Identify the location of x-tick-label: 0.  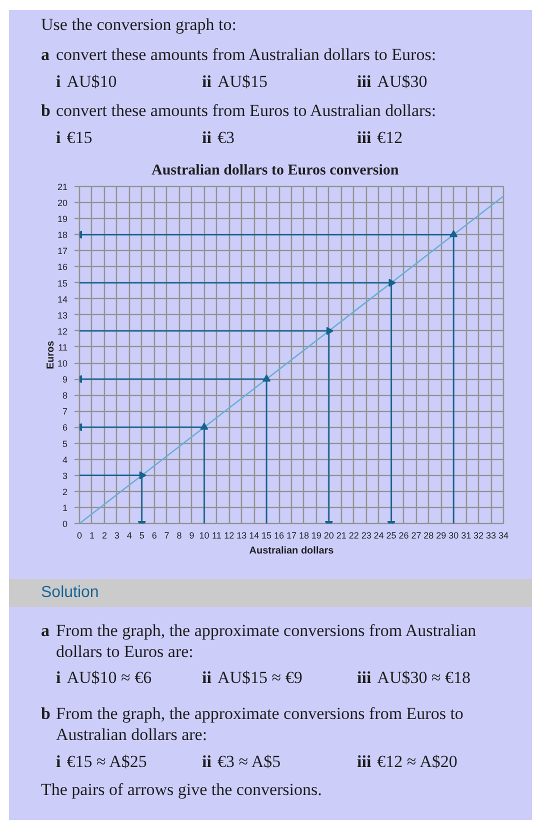
(79, 535).